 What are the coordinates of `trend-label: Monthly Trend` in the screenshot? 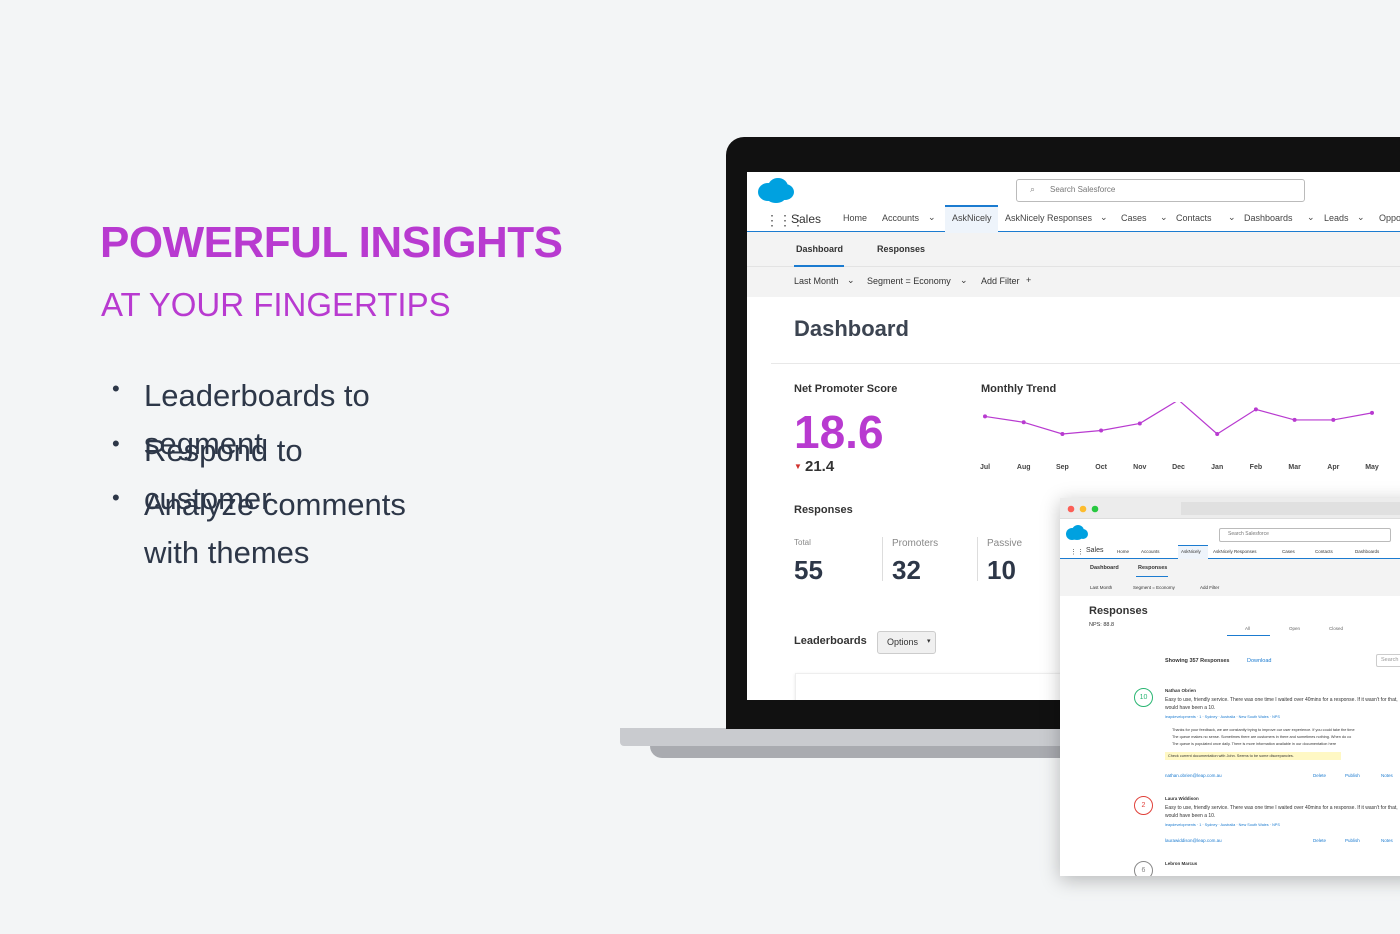 It's located at (1019, 389).